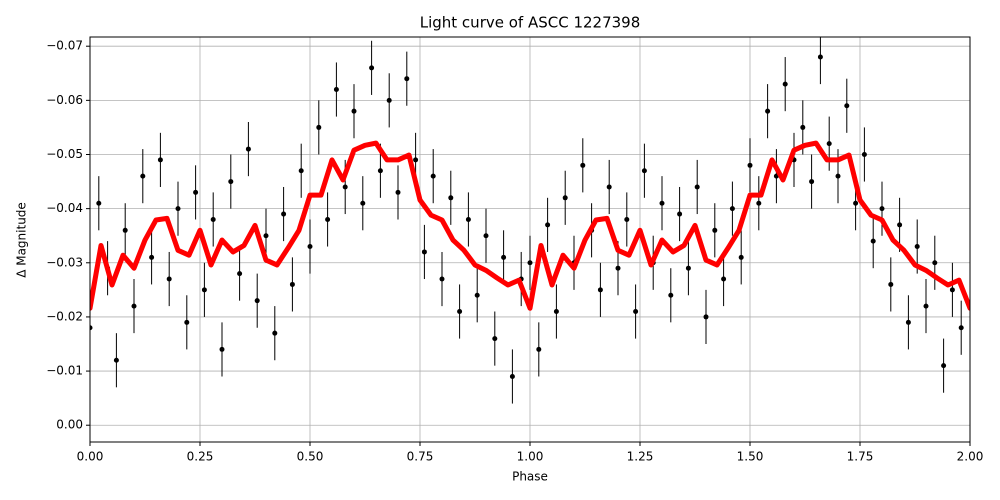 The image size is (1000, 500). I want to click on x-tick-label: 1.75, so click(860, 457).